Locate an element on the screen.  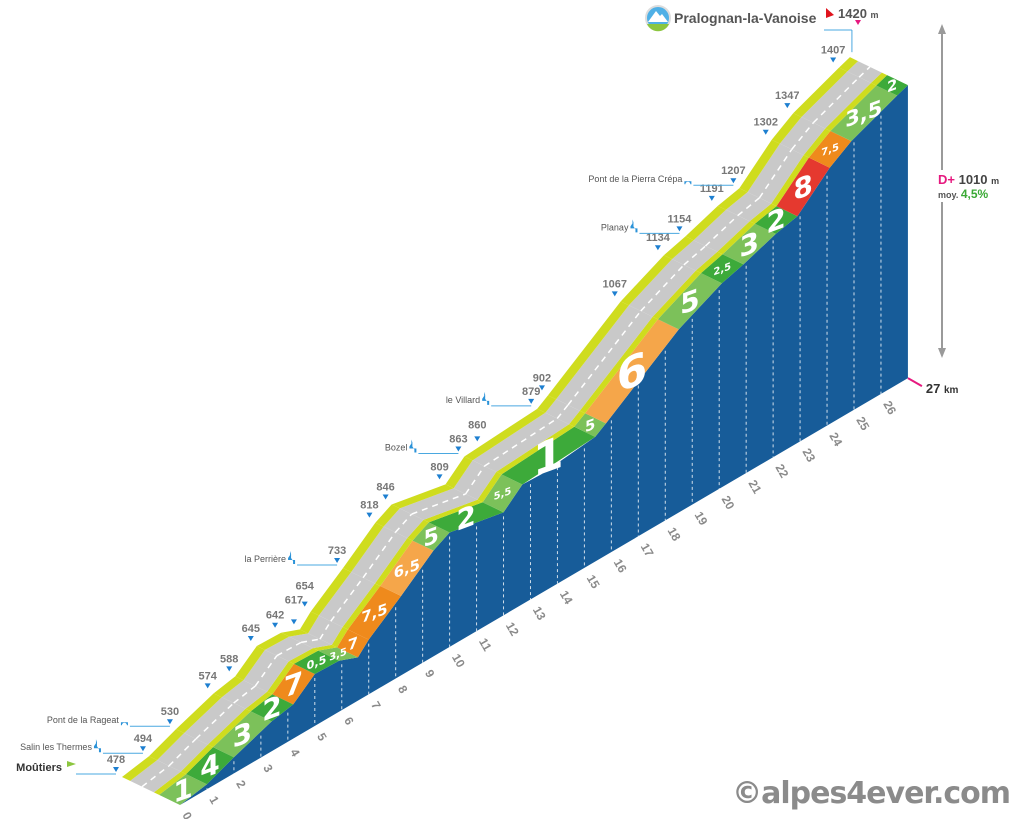
km-tick-label: 20 is located at coordinates (728, 502).